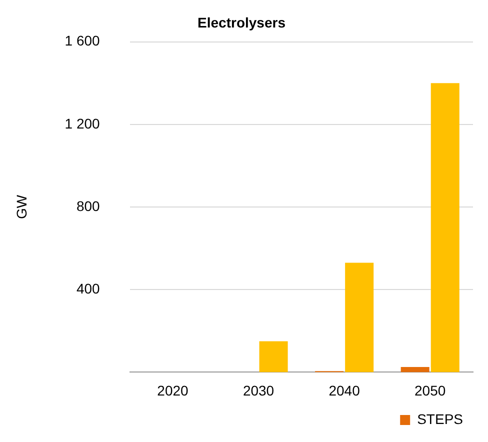  I want to click on y-tick-label: 400, so click(88, 288).